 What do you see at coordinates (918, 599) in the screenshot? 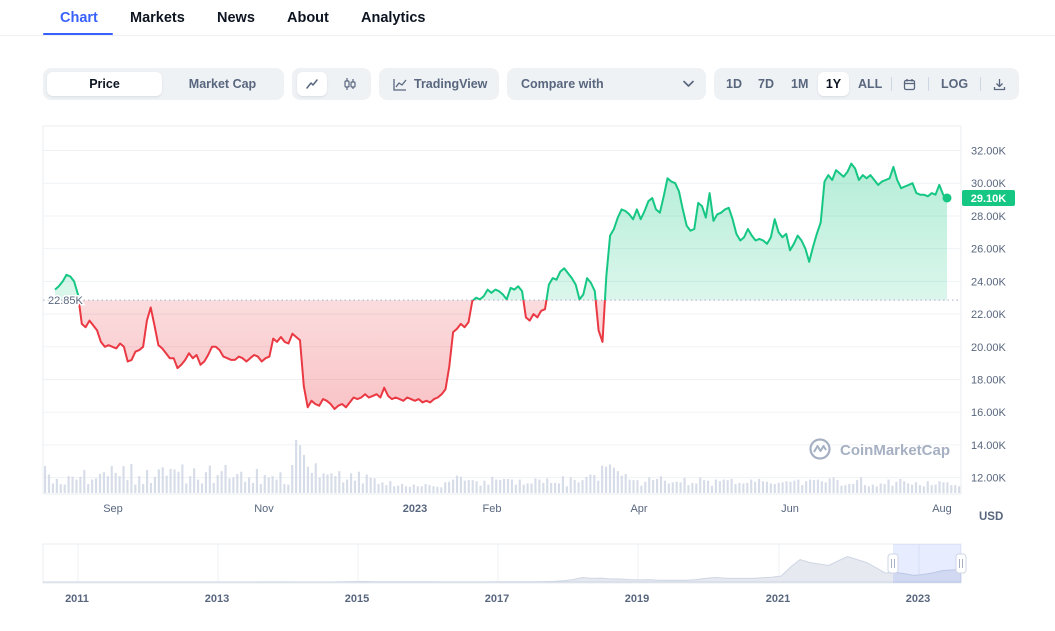
I see `navigator-year-label: 2023` at bounding box center [918, 599].